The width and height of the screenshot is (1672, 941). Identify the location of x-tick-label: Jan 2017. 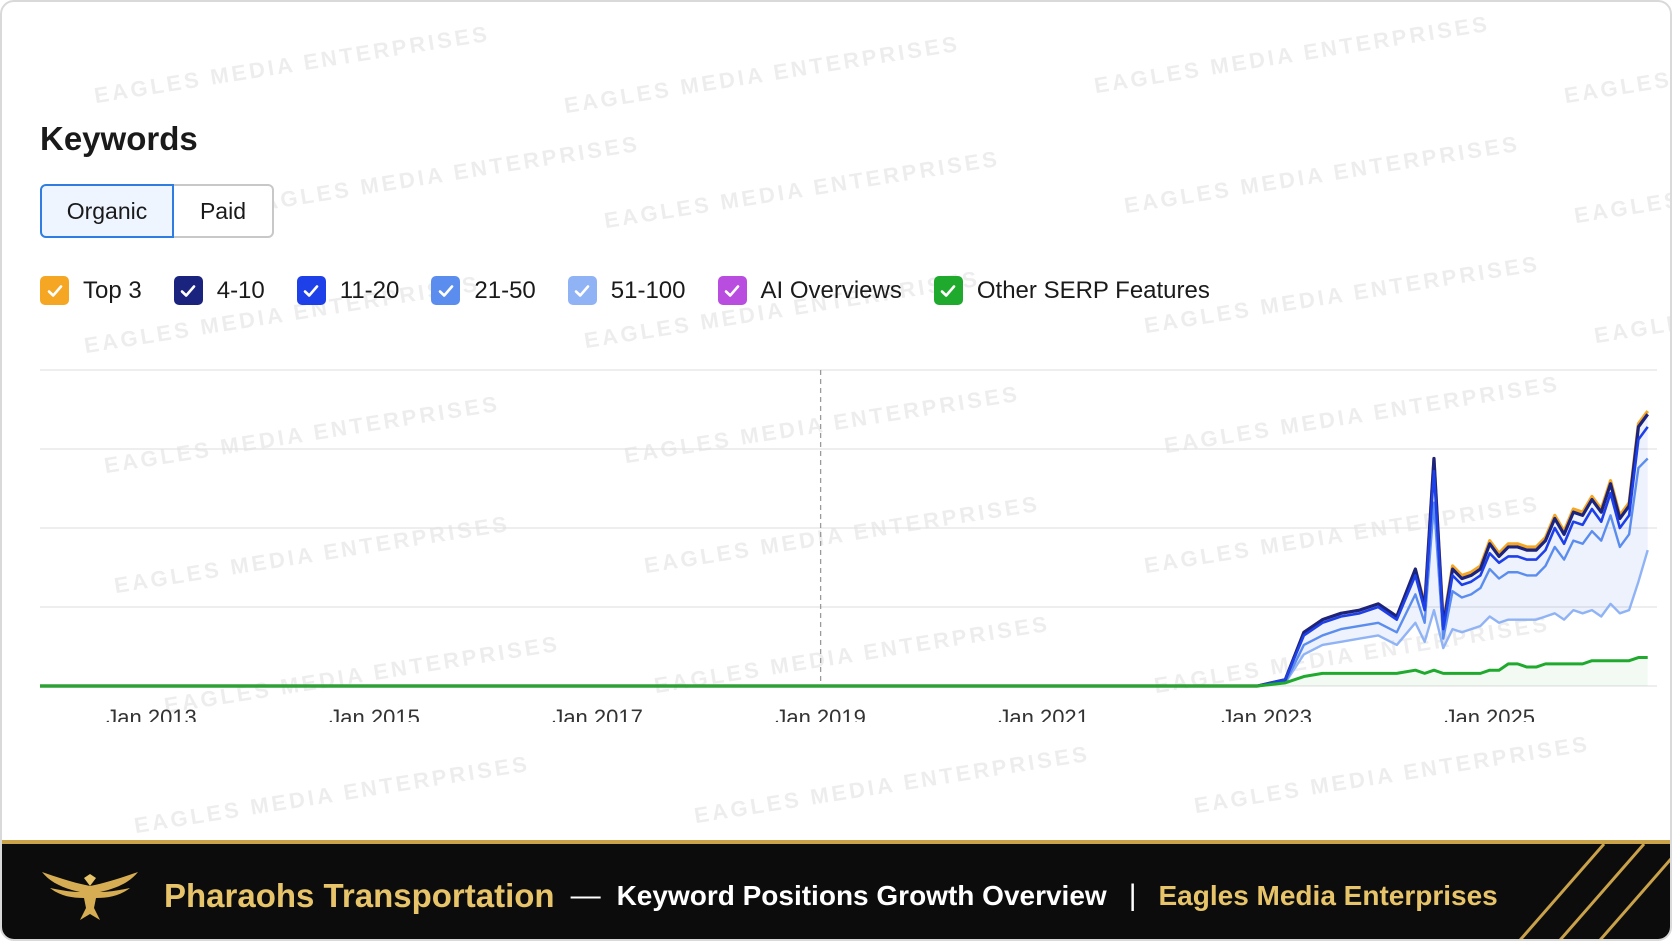
(597, 713).